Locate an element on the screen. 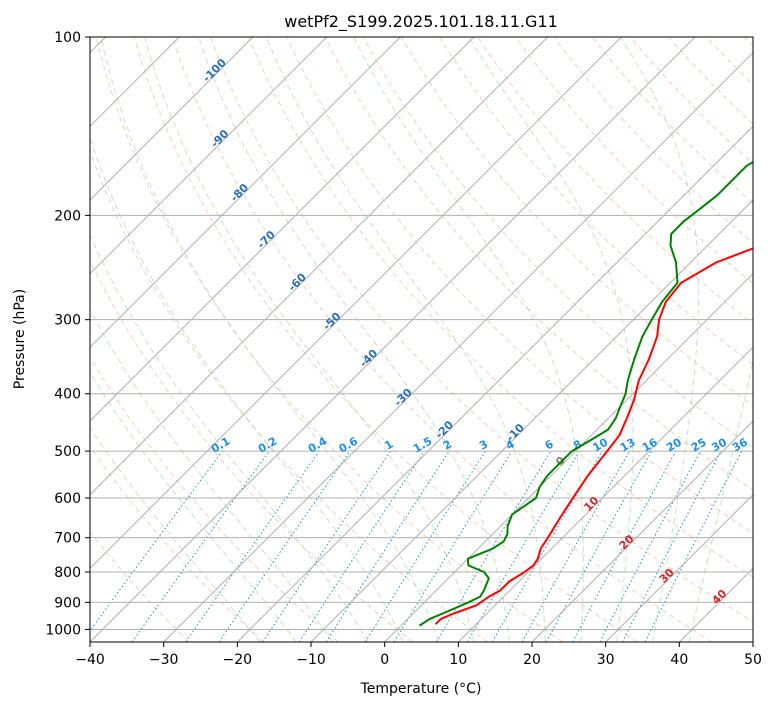 This screenshot has width=775, height=712. y-tick-label: 1000 is located at coordinates (63, 630).